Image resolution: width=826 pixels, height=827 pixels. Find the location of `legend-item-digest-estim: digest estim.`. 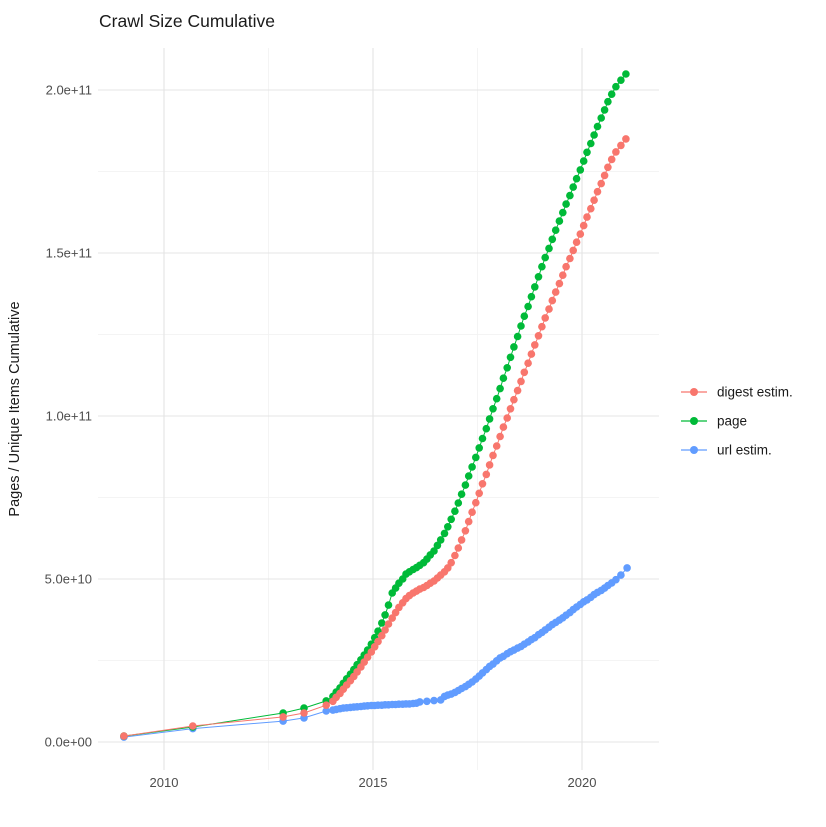

legend-item-digest-estim: digest estim. is located at coordinates (737, 392).